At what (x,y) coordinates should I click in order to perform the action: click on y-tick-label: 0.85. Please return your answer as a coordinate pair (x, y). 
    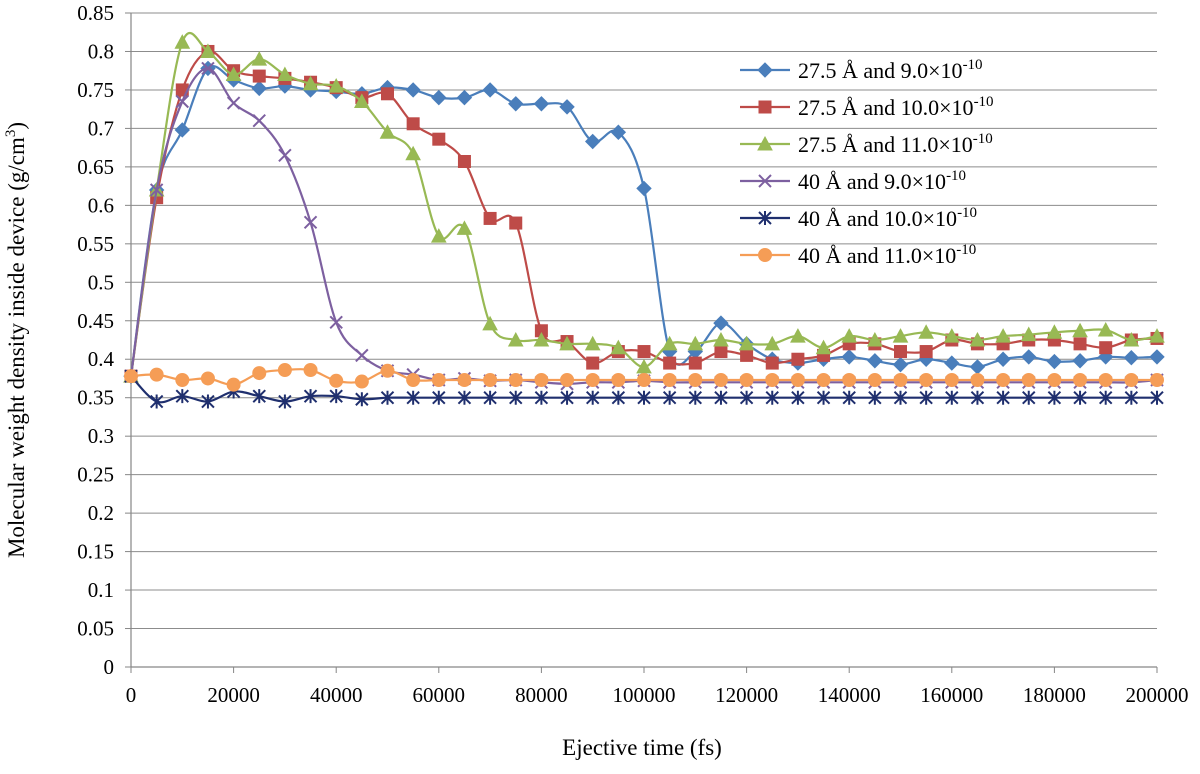
    Looking at the image, I should click on (95, 13).